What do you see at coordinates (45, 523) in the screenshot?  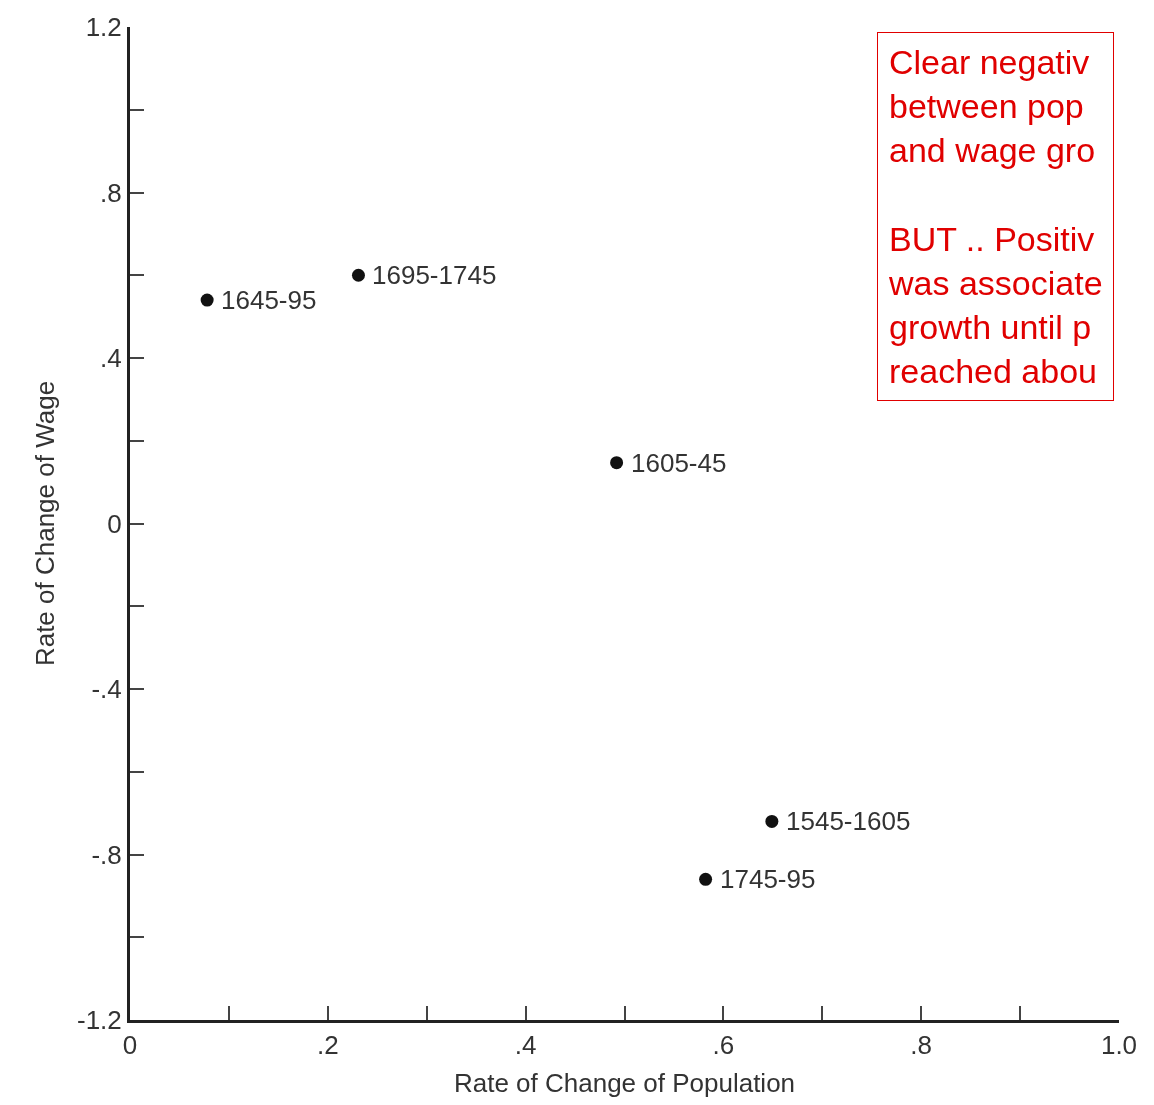 I see `y-axis-title: Rate of Change of Wage` at bounding box center [45, 523].